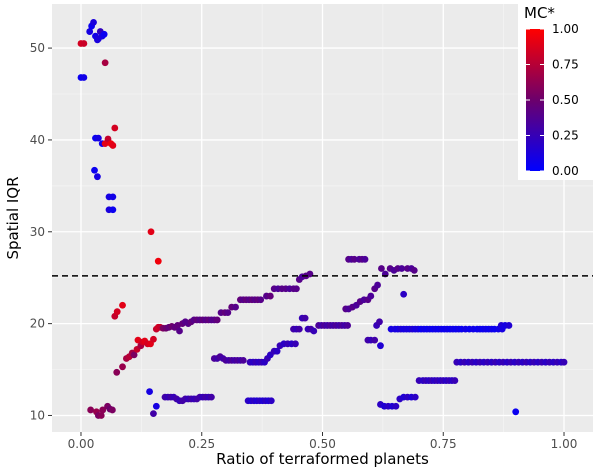 The height and width of the screenshot is (470, 598). What do you see at coordinates (37, 48) in the screenshot?
I see `y-tick-label: 50` at bounding box center [37, 48].